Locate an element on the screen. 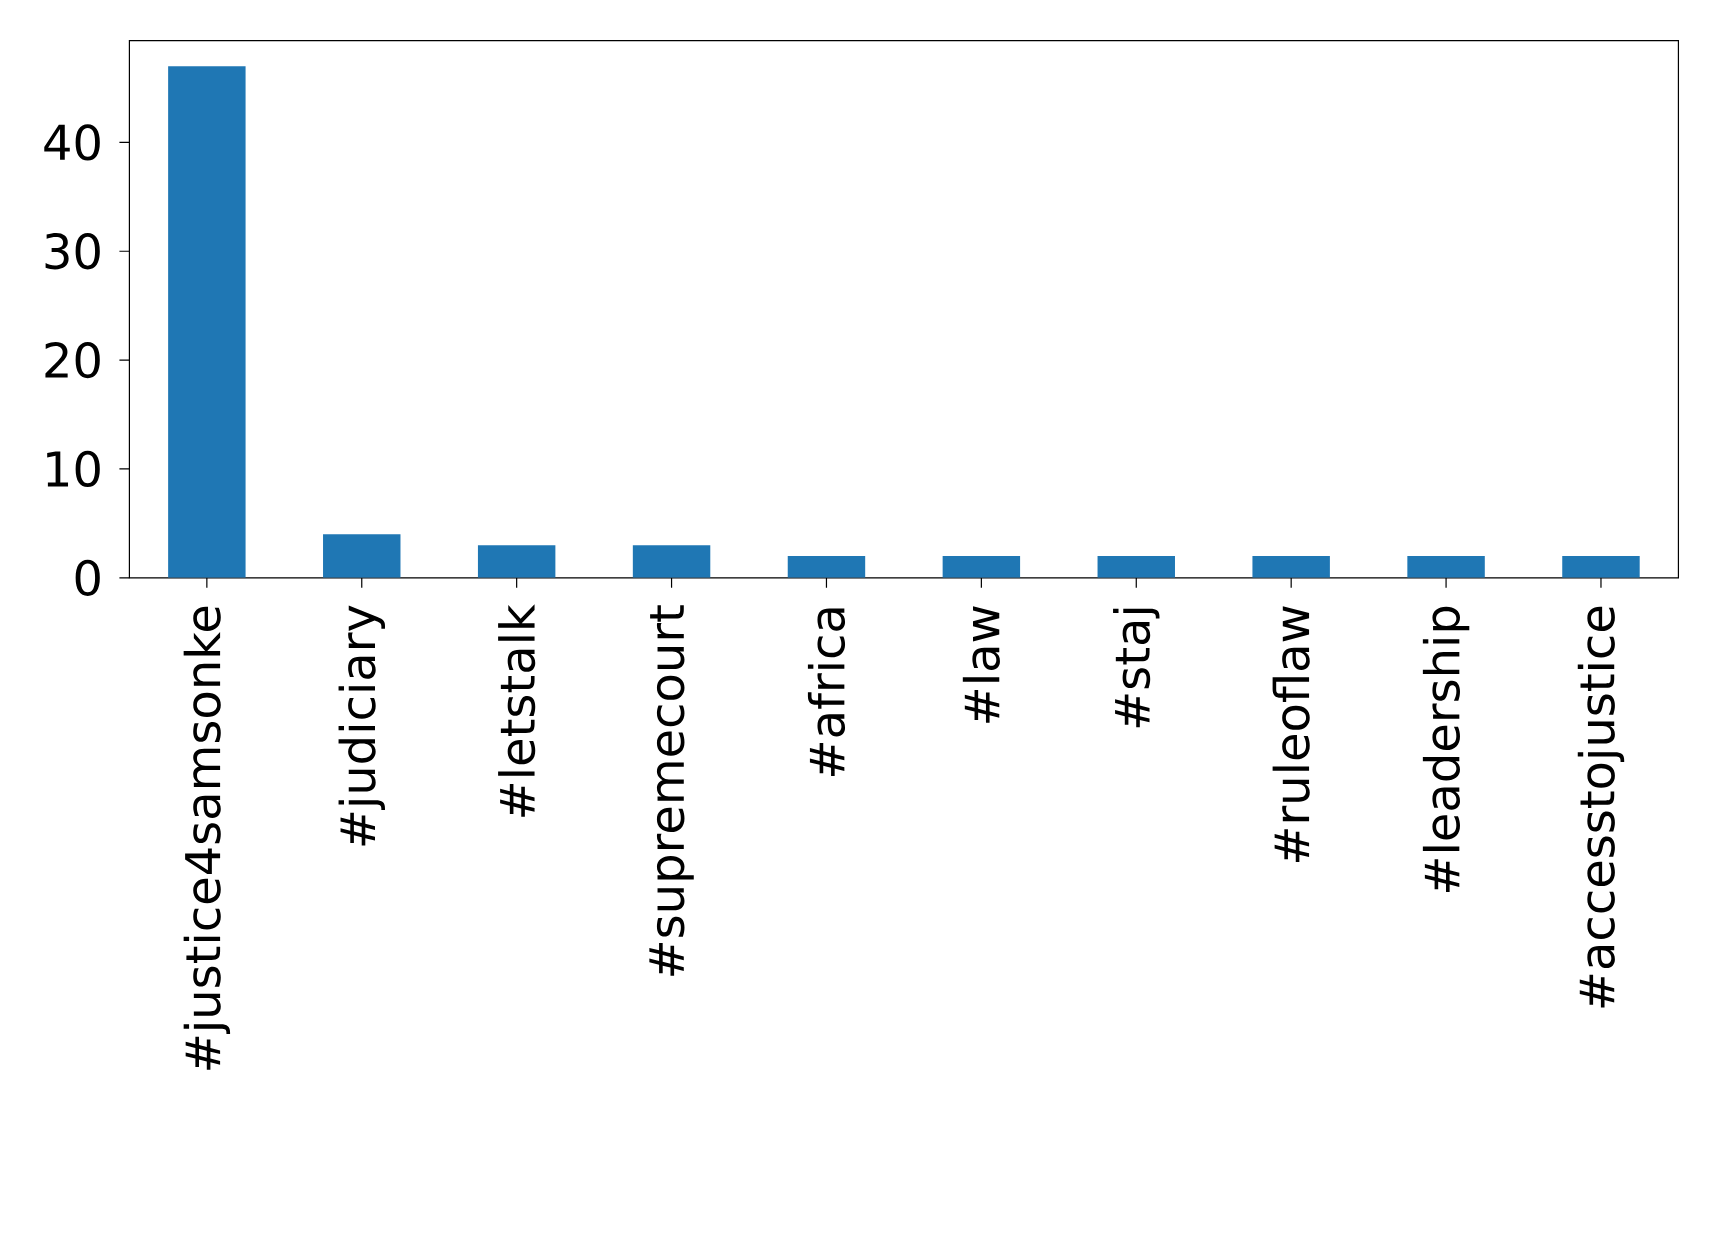 The width and height of the screenshot is (1719, 1239). x-tick-label: #letstalk is located at coordinates (517, 710).